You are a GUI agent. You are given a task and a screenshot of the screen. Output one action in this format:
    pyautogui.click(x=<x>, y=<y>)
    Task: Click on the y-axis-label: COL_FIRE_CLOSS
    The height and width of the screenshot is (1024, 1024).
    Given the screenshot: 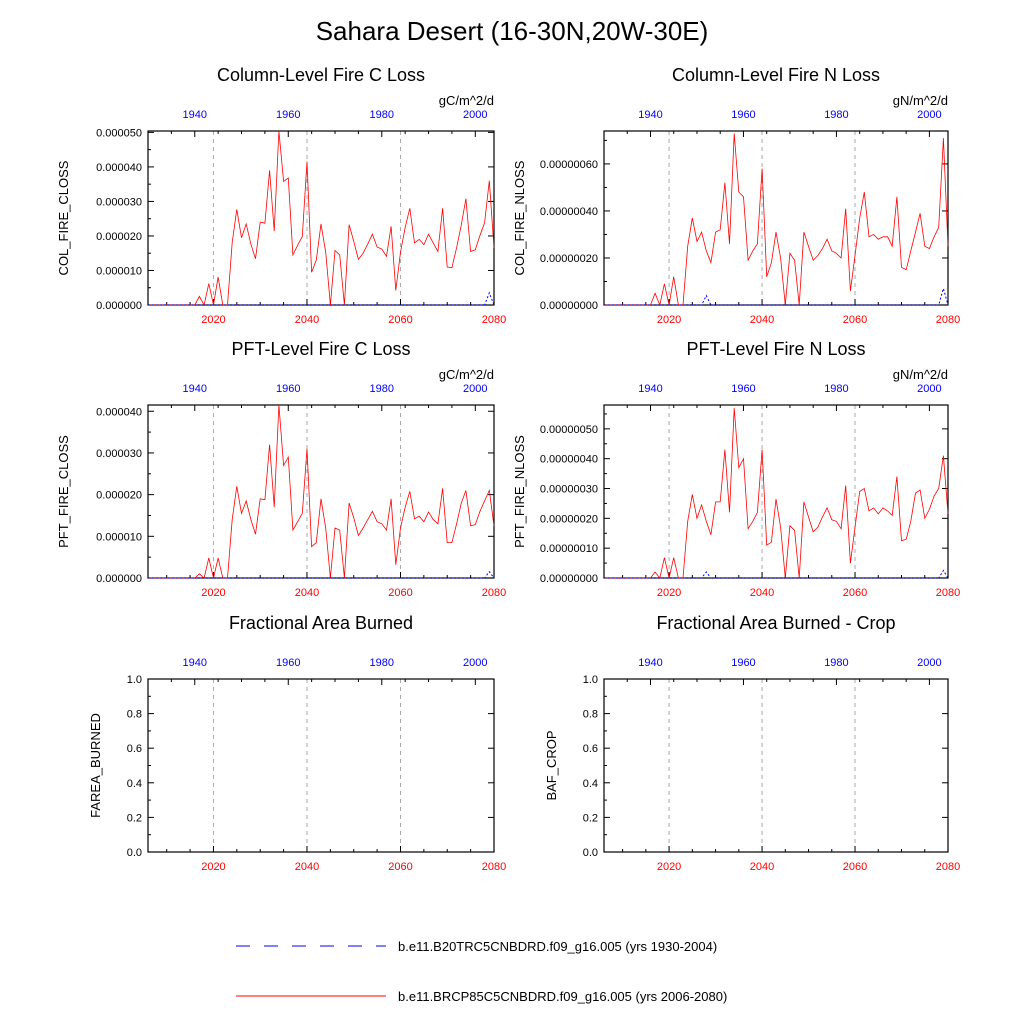 What is the action you would take?
    pyautogui.click(x=63, y=217)
    